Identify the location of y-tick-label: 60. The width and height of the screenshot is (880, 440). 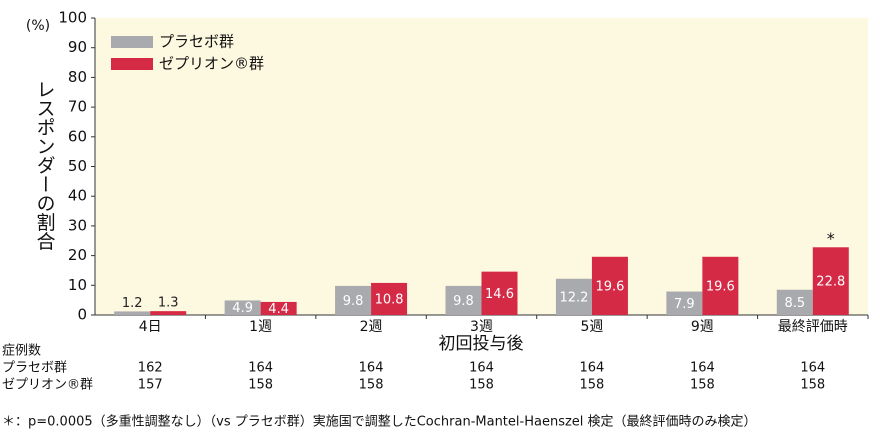
(77, 136).